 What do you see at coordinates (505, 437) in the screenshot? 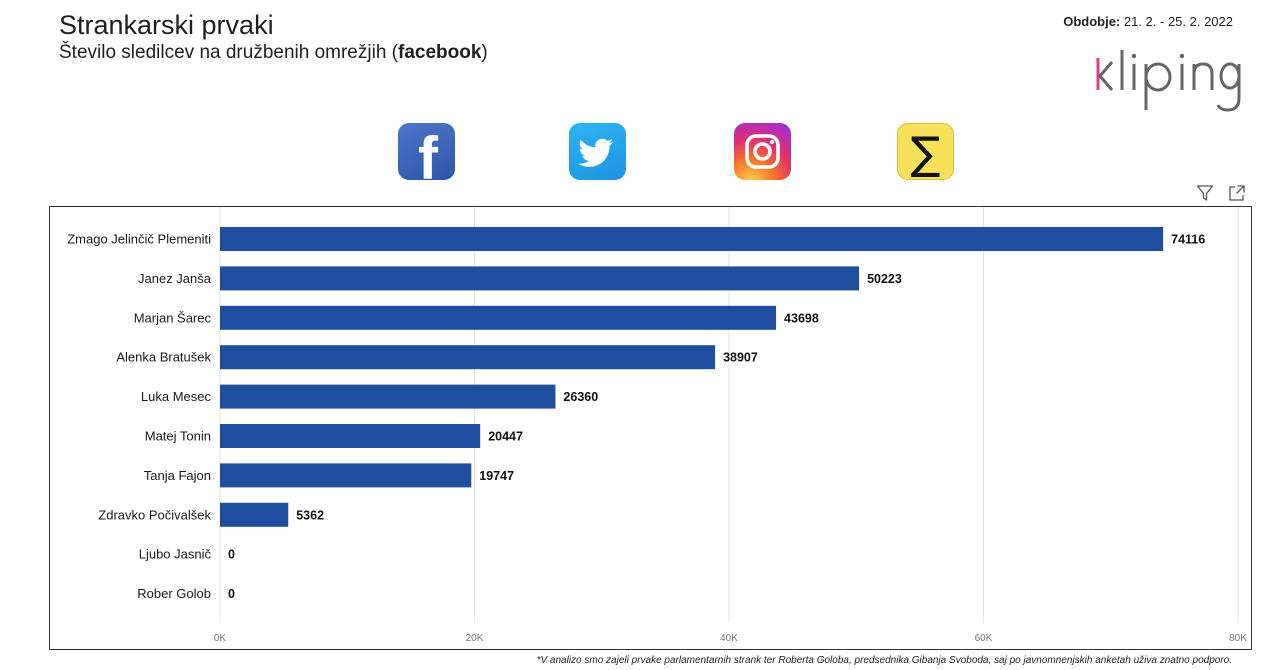
I see `data-label: 20447` at bounding box center [505, 437].